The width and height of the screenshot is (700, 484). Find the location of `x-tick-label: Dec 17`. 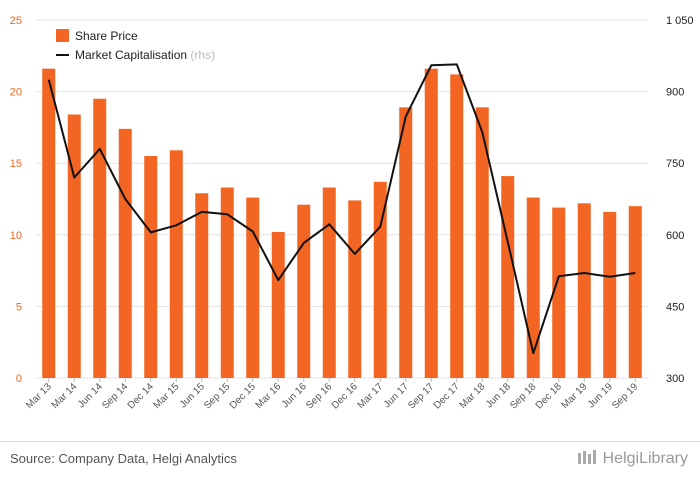

x-tick-label: Dec 17 is located at coordinates (447, 396).